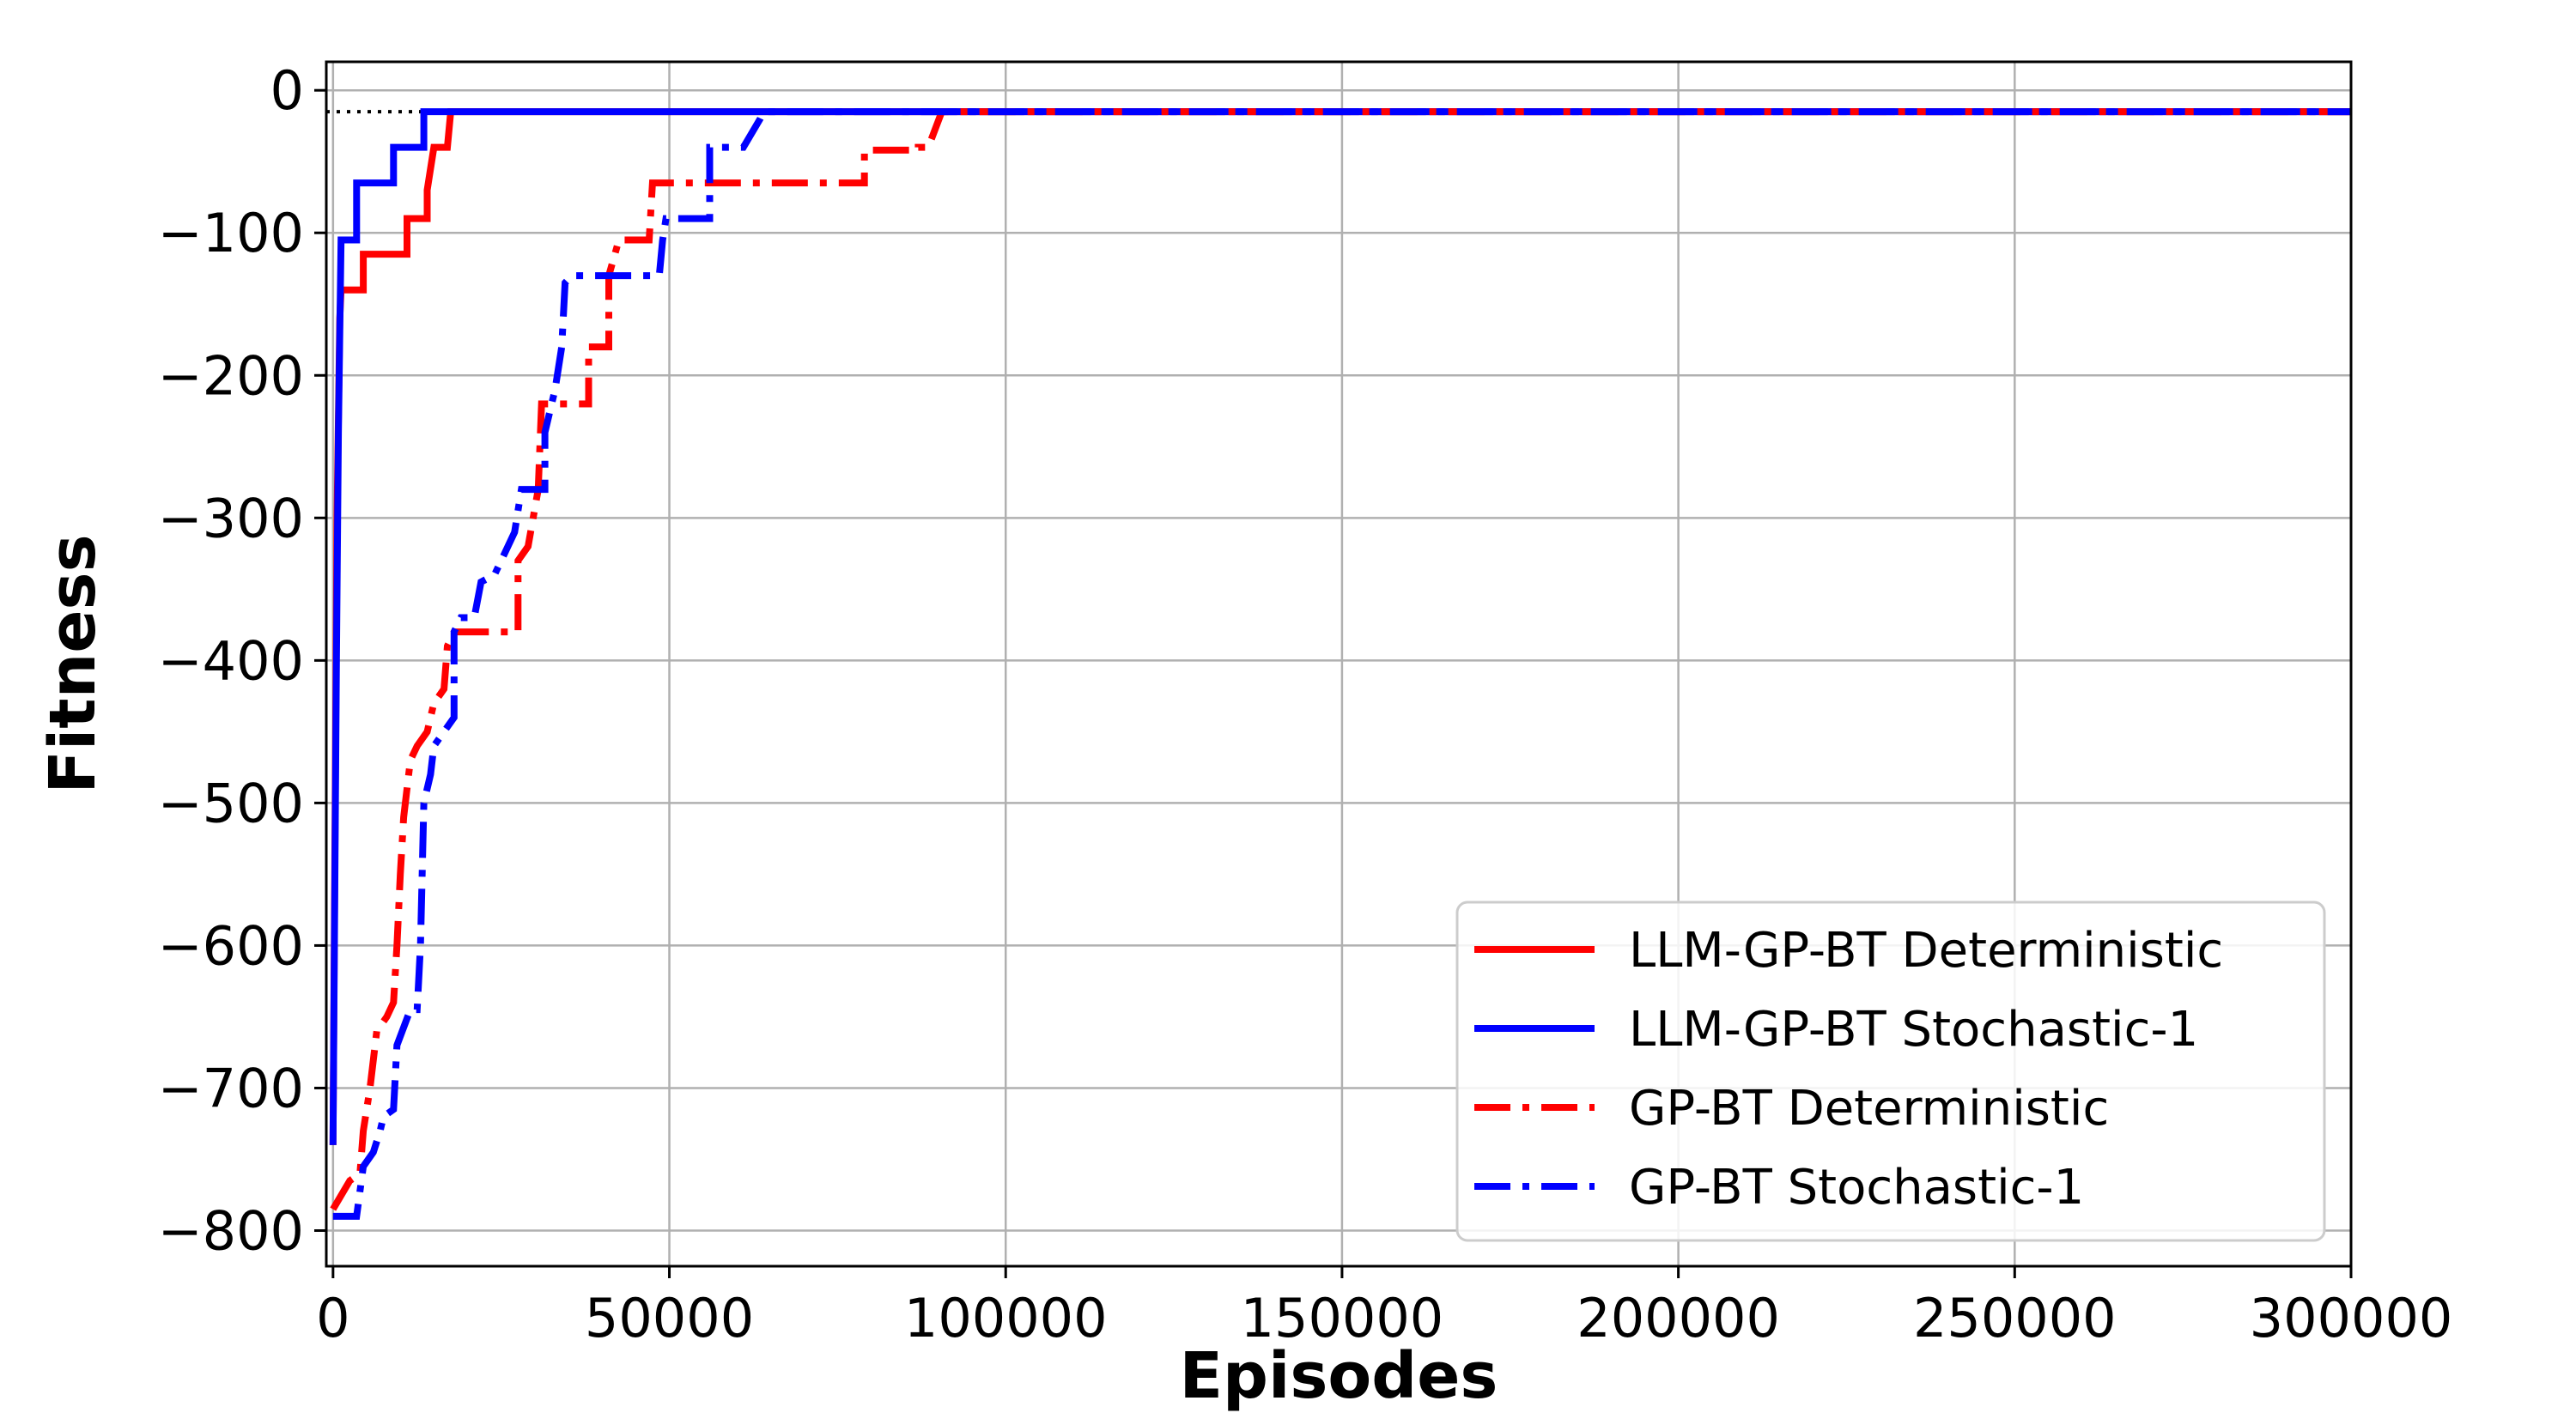 This screenshot has height=1419, width=2576. Describe the element at coordinates (1006, 1318) in the screenshot. I see `x-tick-label: 100000` at that location.